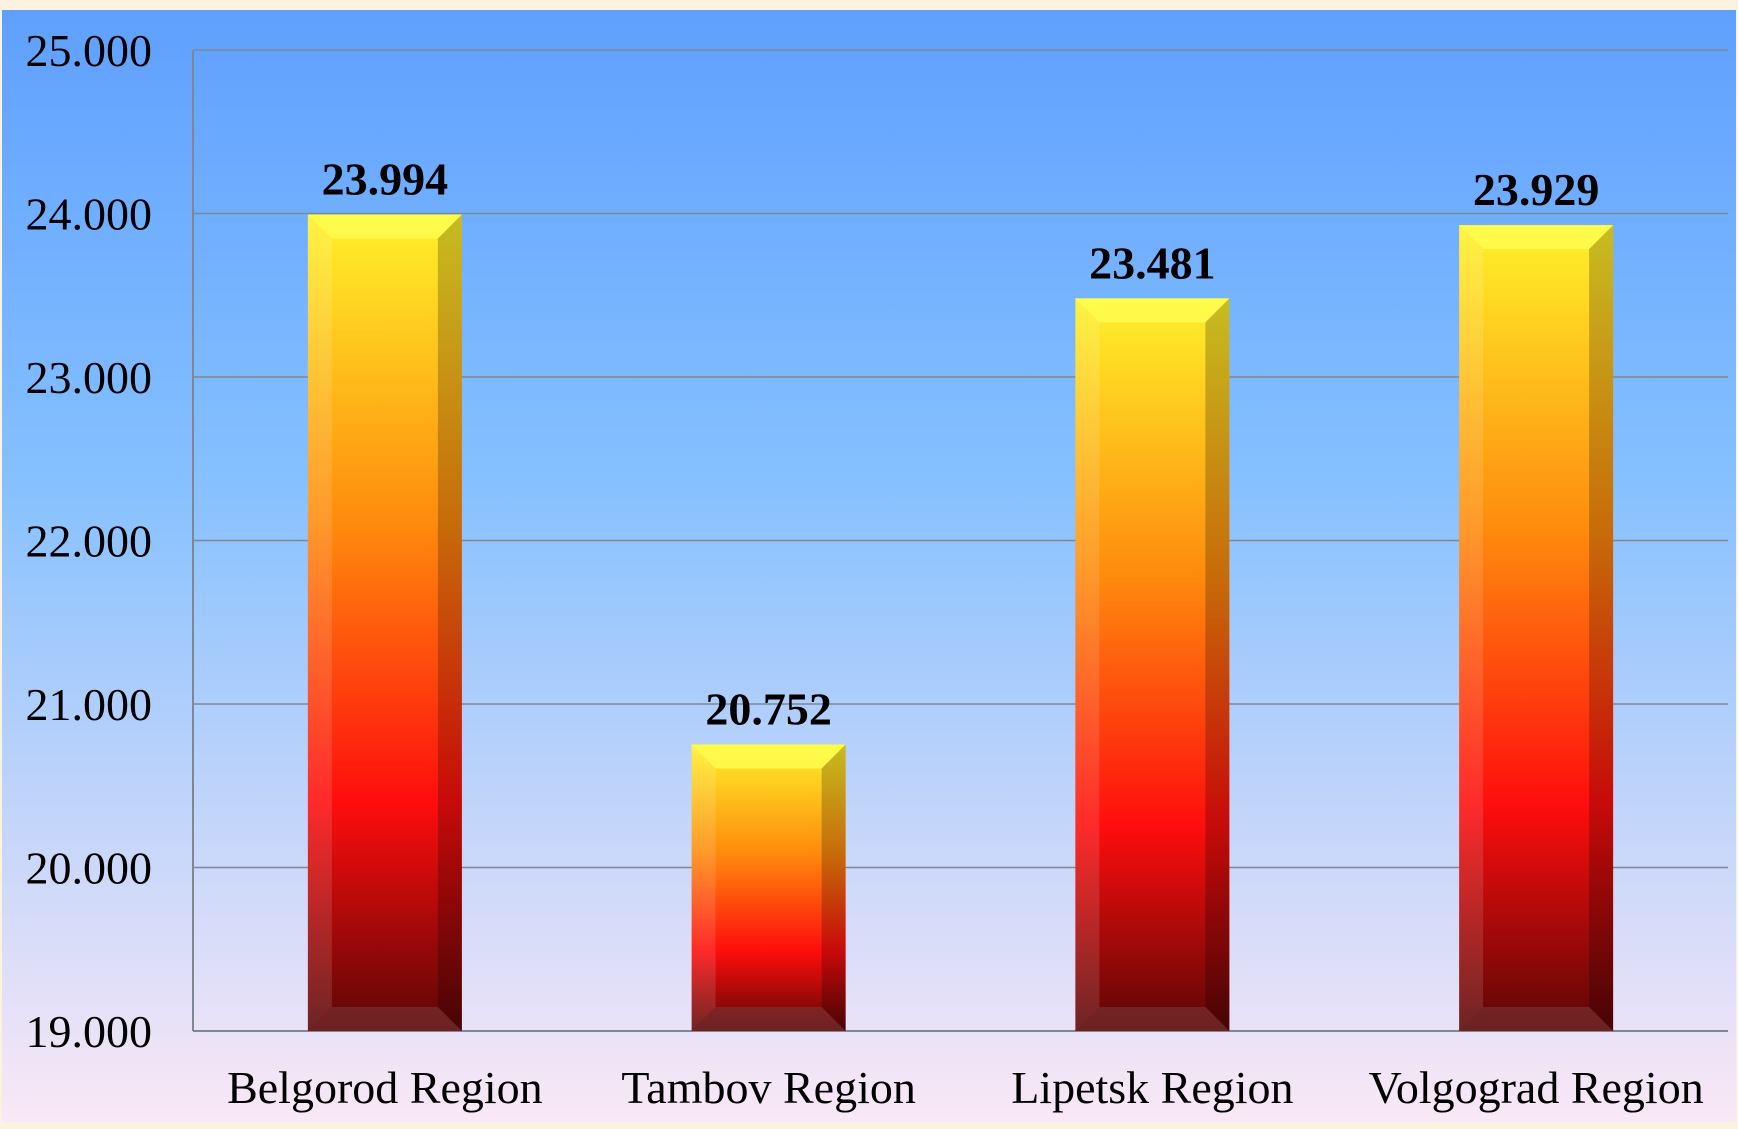 Image resolution: width=1738 pixels, height=1129 pixels. What do you see at coordinates (89, 704) in the screenshot?
I see `y-tick-label: 21.000` at bounding box center [89, 704].